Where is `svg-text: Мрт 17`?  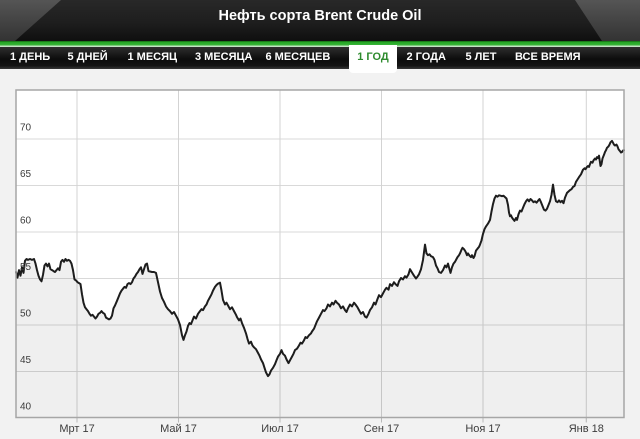
svg-text: Мрт 17 is located at coordinates (76, 429).